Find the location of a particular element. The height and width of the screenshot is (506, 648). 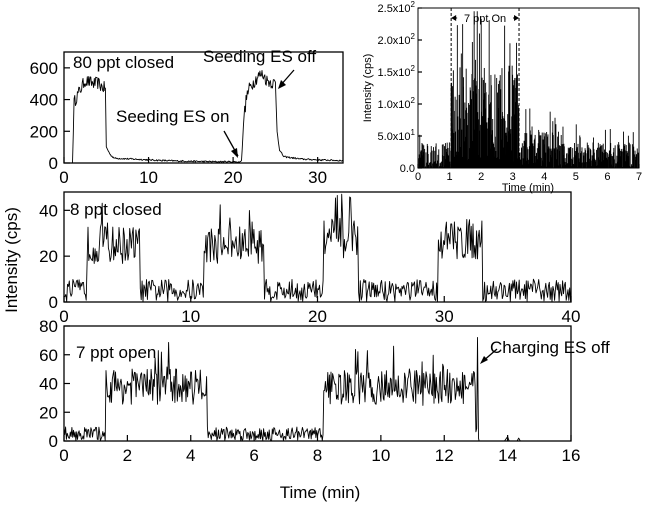

y-tick-label-base: 2.5x10 is located at coordinates (394, 9).